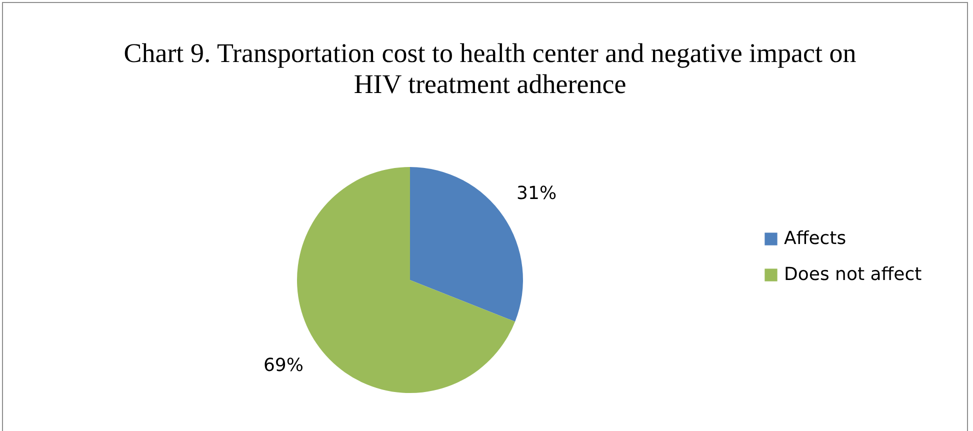  Describe the element at coordinates (536, 193) in the screenshot. I see `data-label: 31%` at that location.